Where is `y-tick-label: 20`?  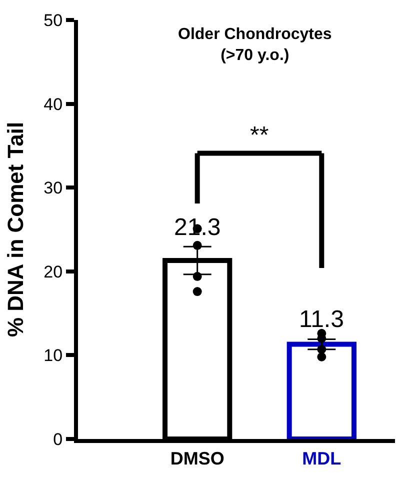 y-tick-label: 20 is located at coordinates (53, 272).